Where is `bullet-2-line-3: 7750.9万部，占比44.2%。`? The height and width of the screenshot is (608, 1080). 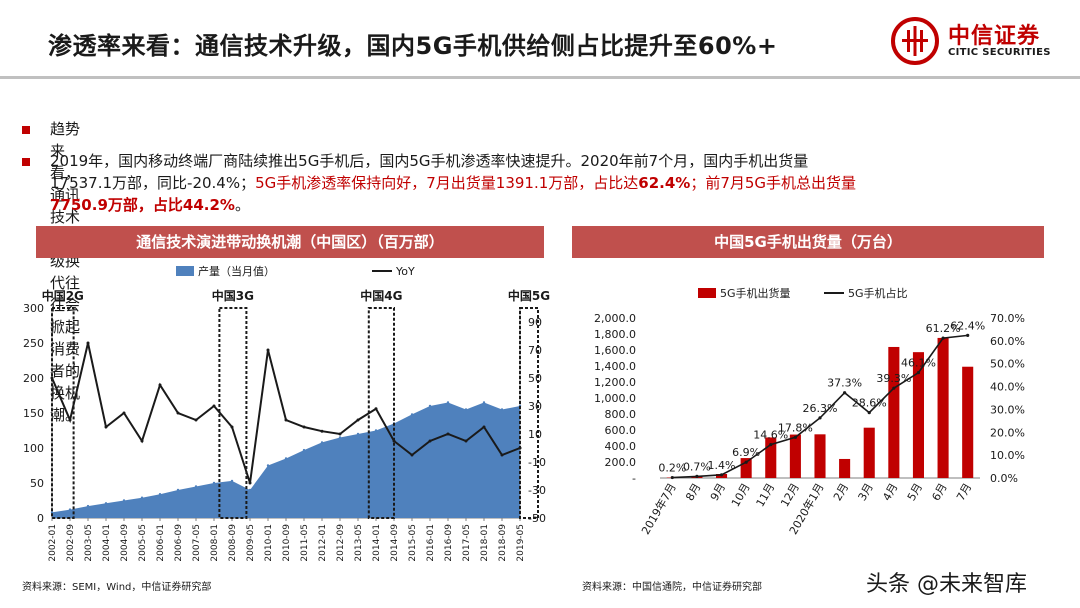
bullet-2-line-3: 7750.9万部，占比44.2%。 is located at coordinates (555, 205).